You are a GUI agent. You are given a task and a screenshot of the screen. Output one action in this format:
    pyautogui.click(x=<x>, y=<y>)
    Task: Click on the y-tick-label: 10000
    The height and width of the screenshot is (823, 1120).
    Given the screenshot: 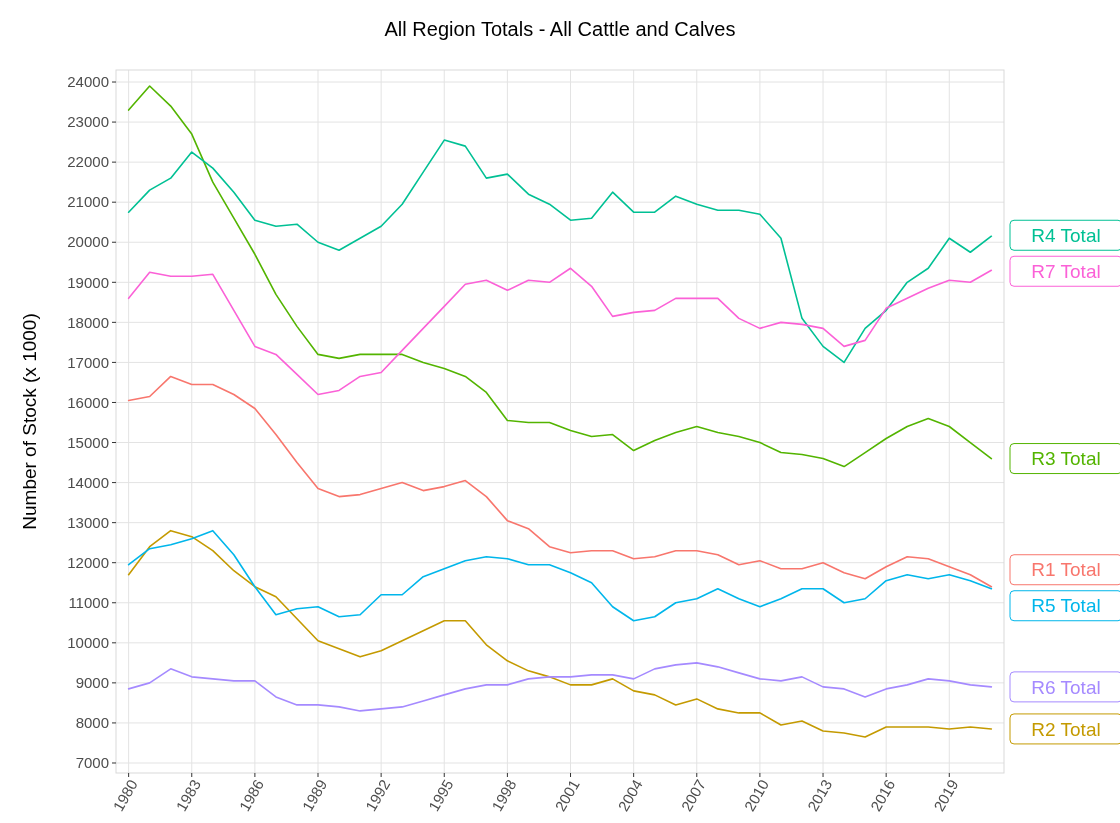 What is the action you would take?
    pyautogui.click(x=88, y=643)
    